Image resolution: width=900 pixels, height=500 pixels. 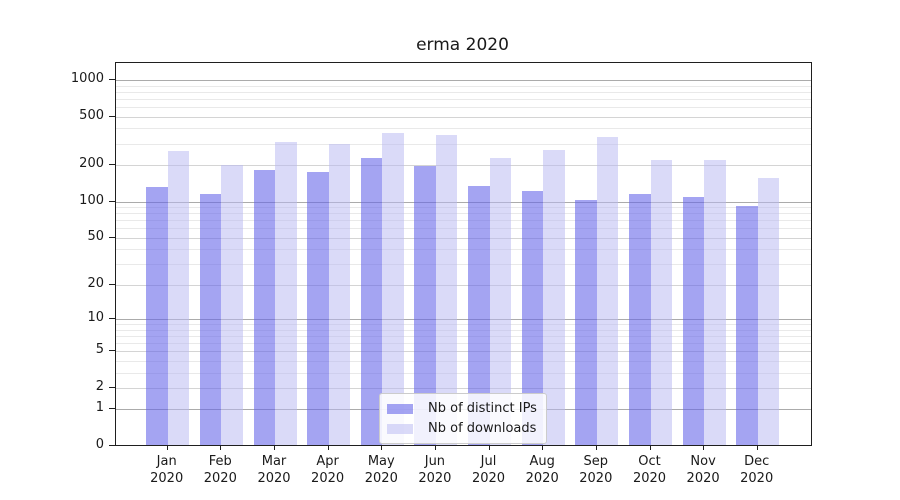 I want to click on legend-row-downloads: Nb of downloads, so click(x=462, y=428).